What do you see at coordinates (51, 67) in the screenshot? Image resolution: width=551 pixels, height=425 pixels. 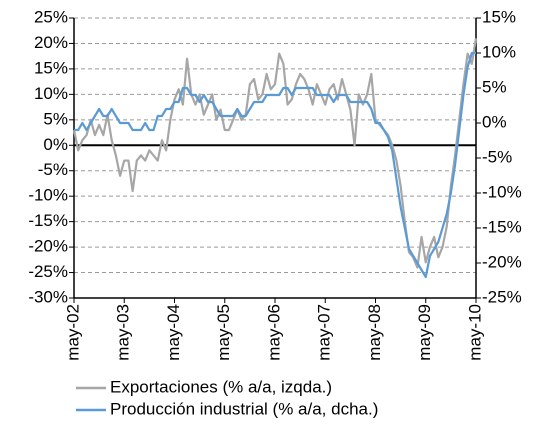 I see `y-tick-label: 15%` at bounding box center [51, 67].